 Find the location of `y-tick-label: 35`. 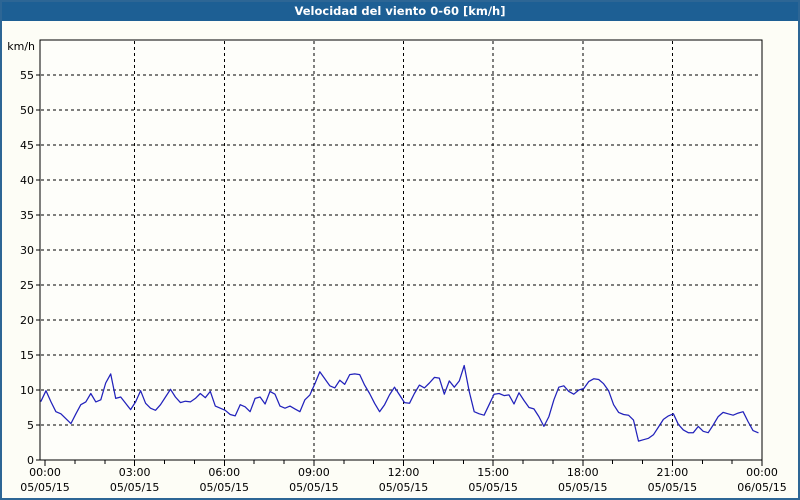

y-tick-label: 35 is located at coordinates (27, 215).